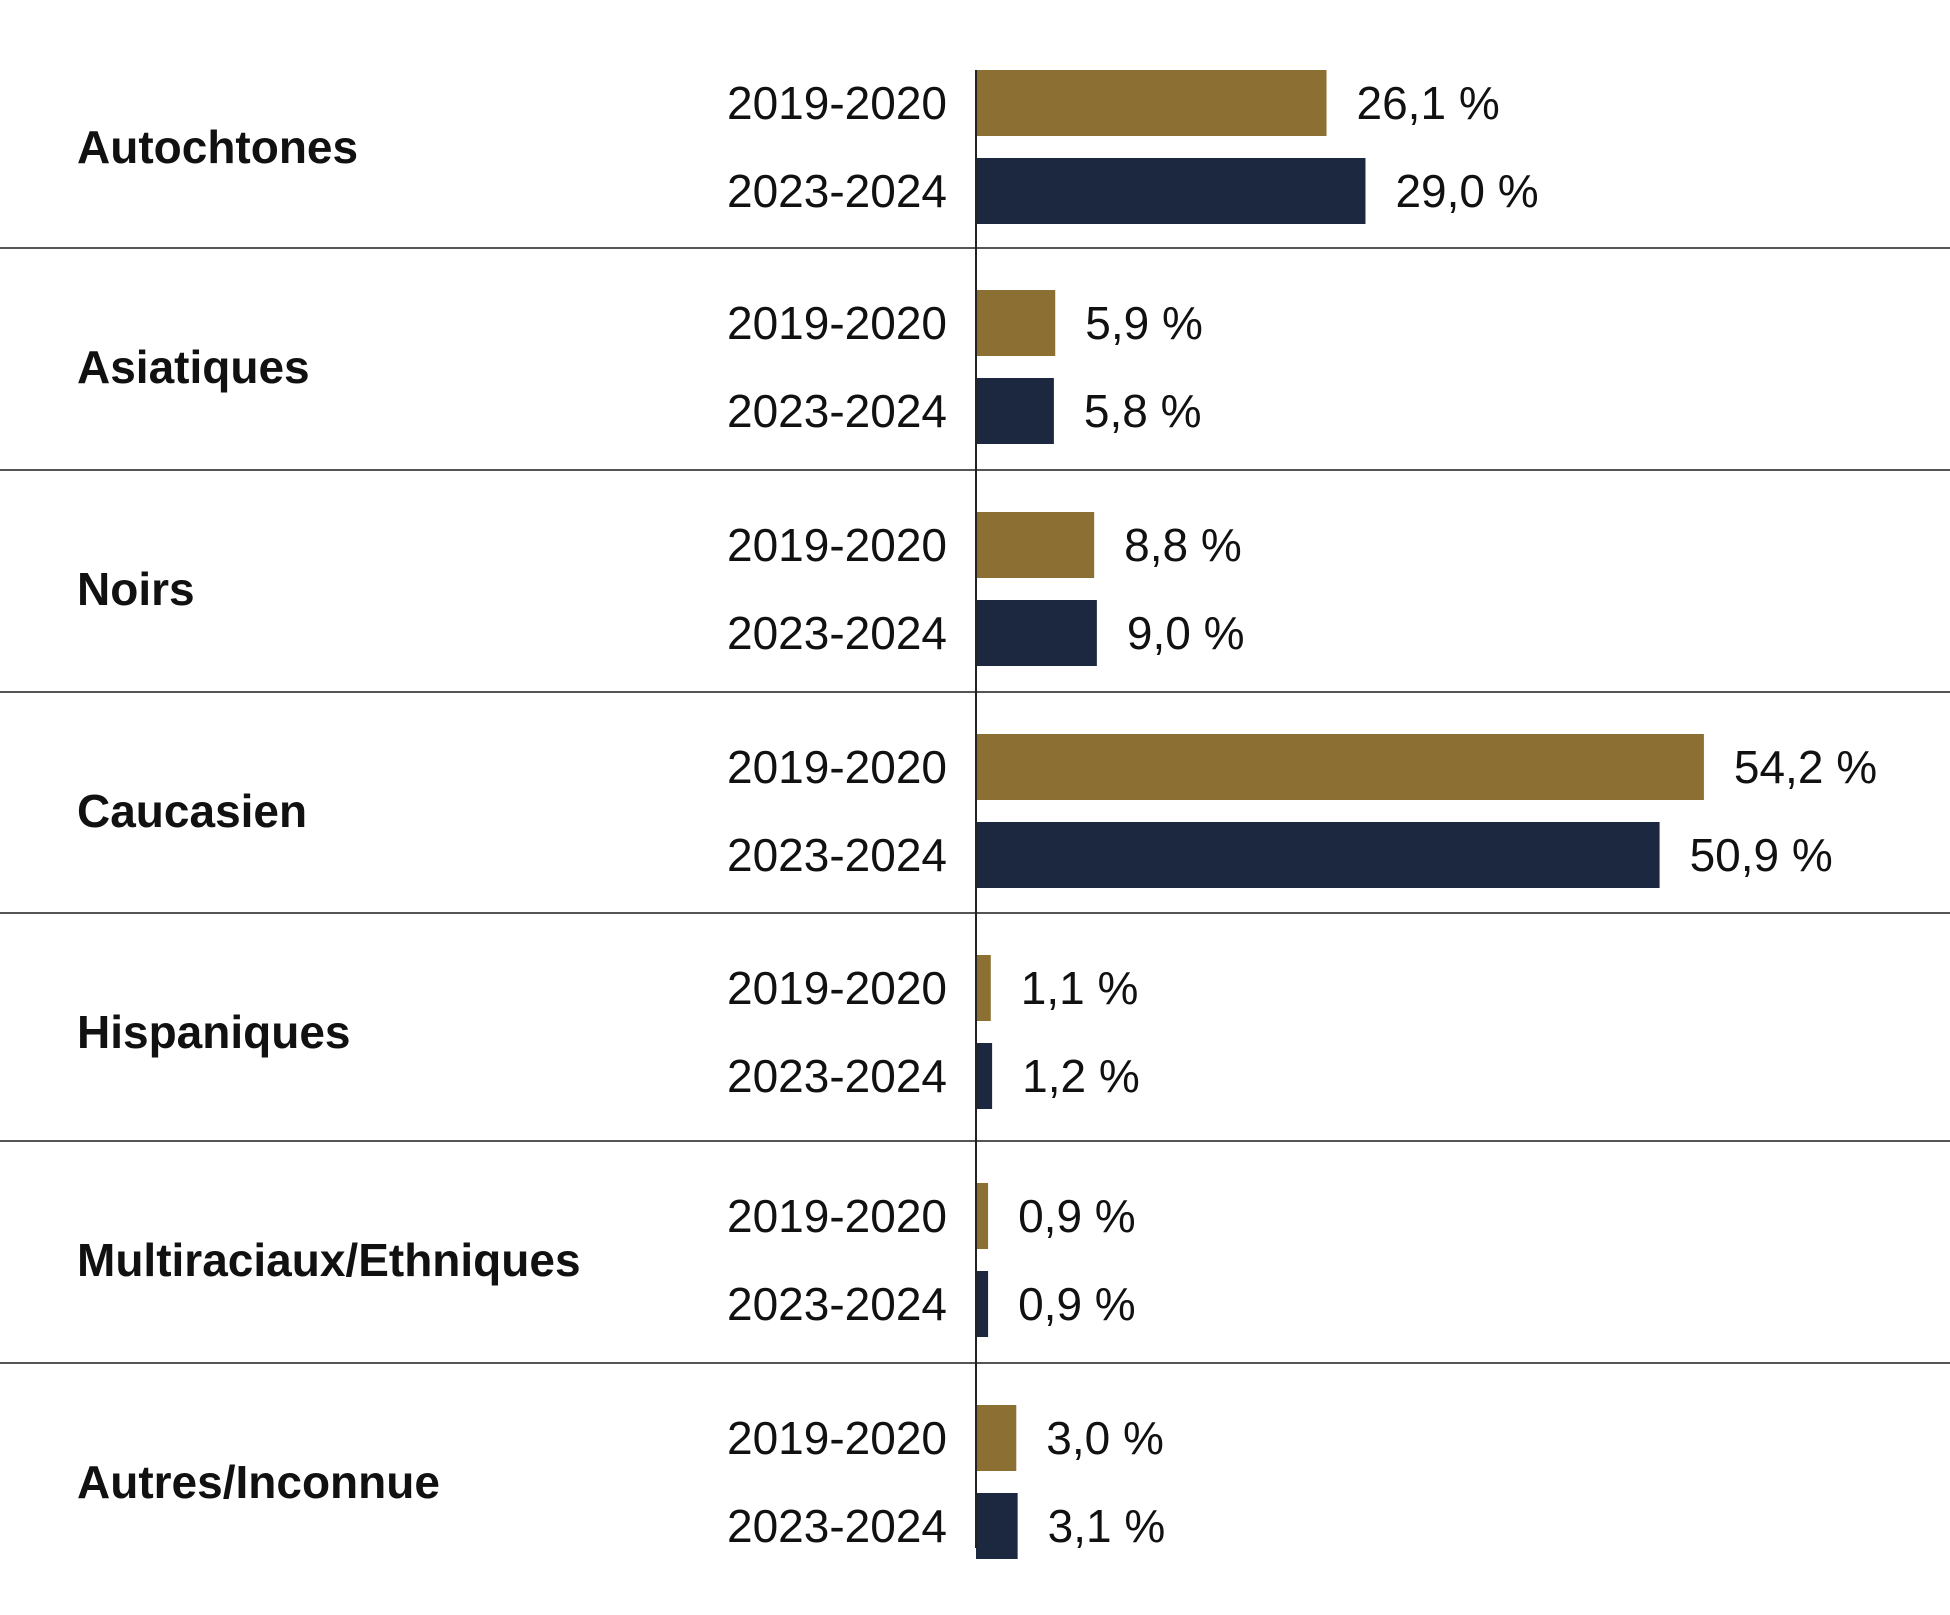  Describe the element at coordinates (1081, 1076) in the screenshot. I see `data-label: 1,2 %` at that location.